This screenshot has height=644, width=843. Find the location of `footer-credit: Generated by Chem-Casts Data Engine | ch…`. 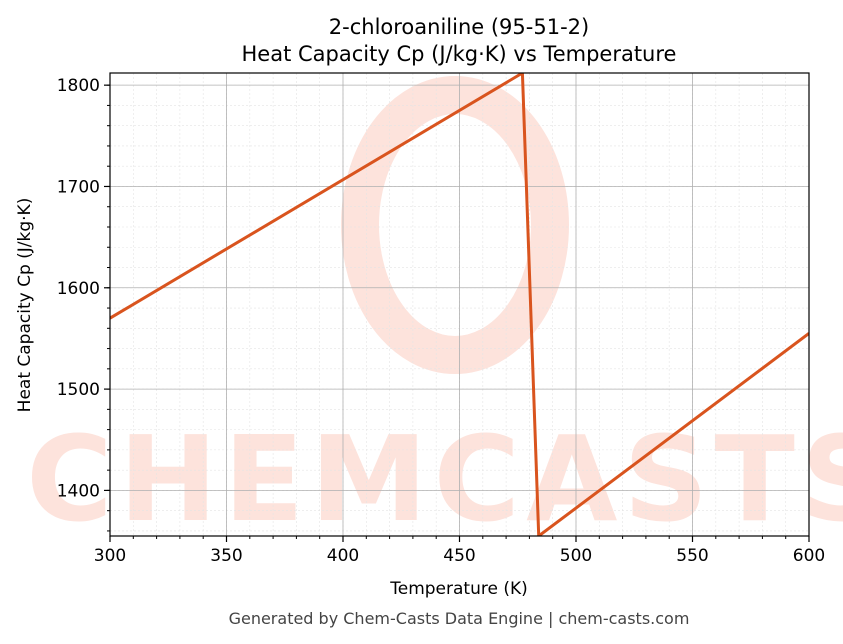

footer-credit: Generated by Chem-Casts Data Engine | ch… is located at coordinates (459, 618).